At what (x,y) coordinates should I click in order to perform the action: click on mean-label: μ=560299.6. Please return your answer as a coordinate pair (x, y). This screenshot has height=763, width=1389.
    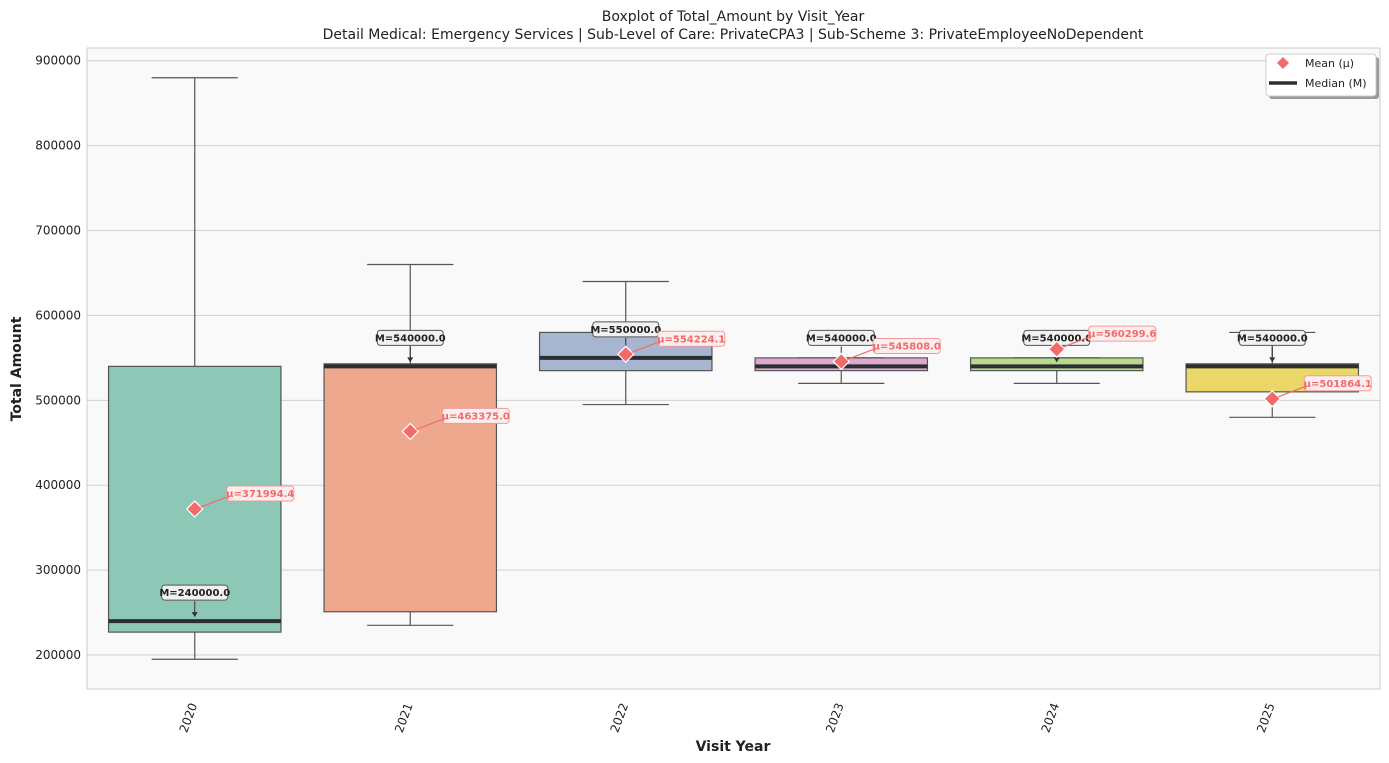
    Looking at the image, I should click on (1122, 334).